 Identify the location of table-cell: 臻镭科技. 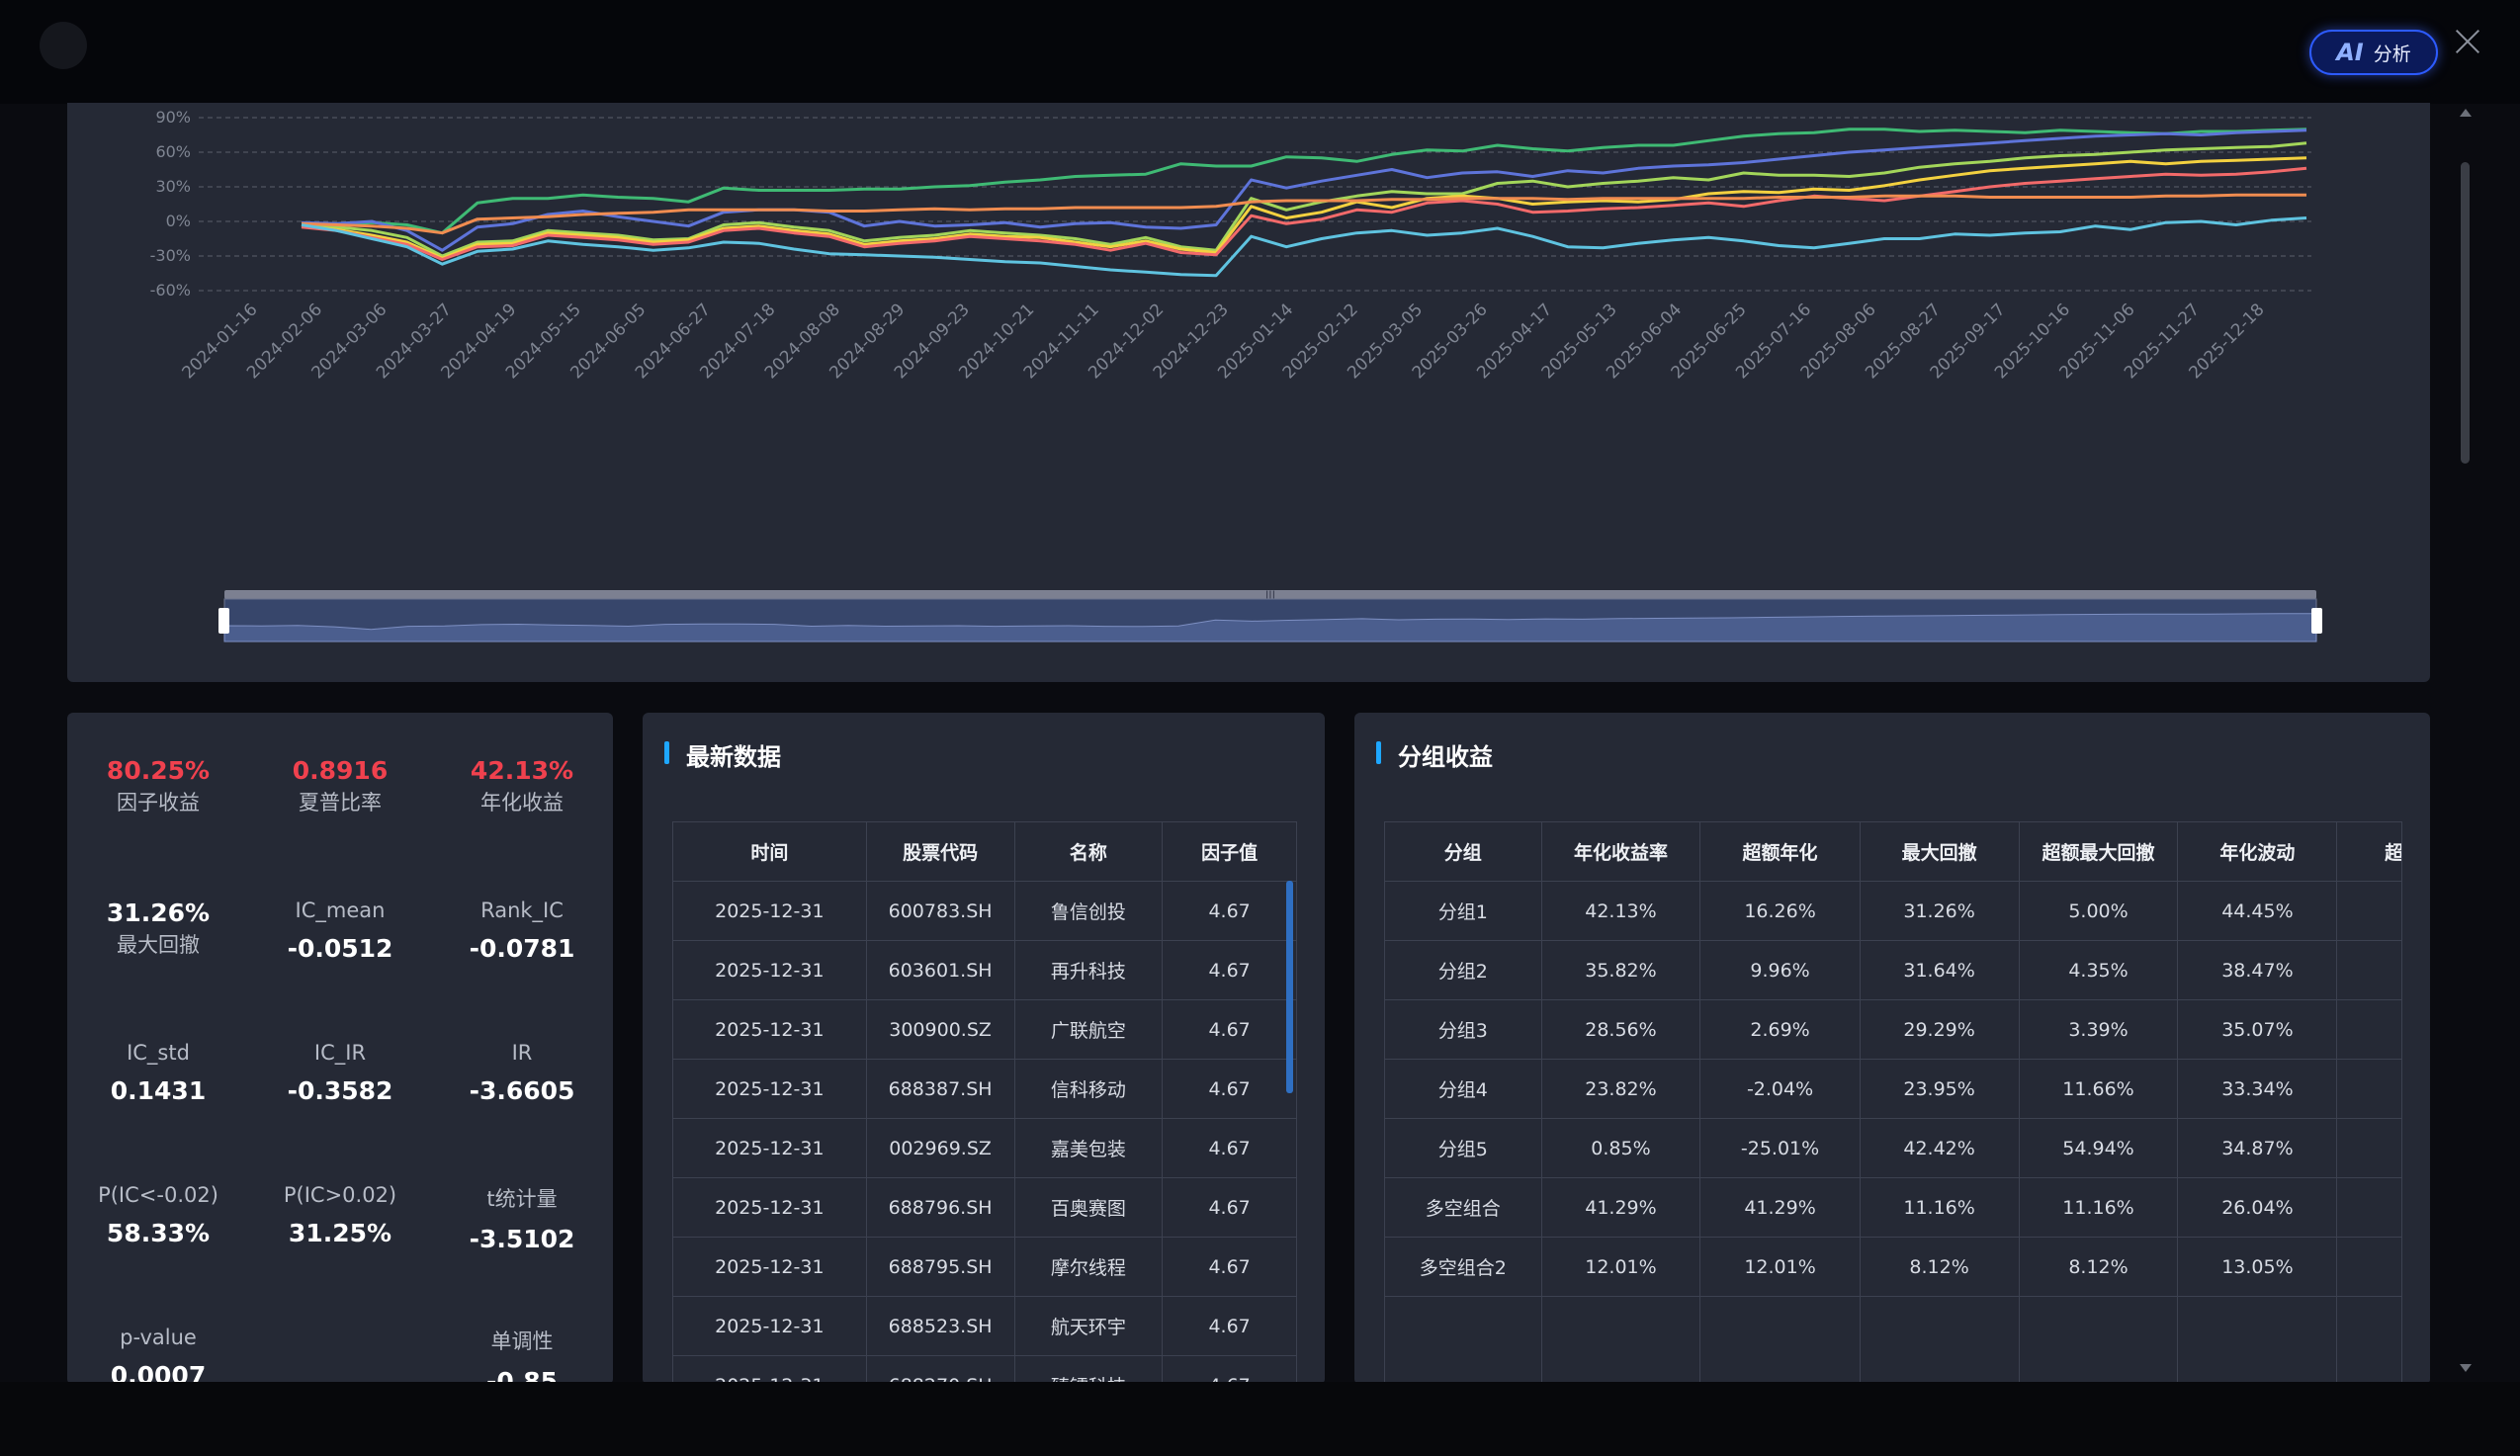
(1088, 1370).